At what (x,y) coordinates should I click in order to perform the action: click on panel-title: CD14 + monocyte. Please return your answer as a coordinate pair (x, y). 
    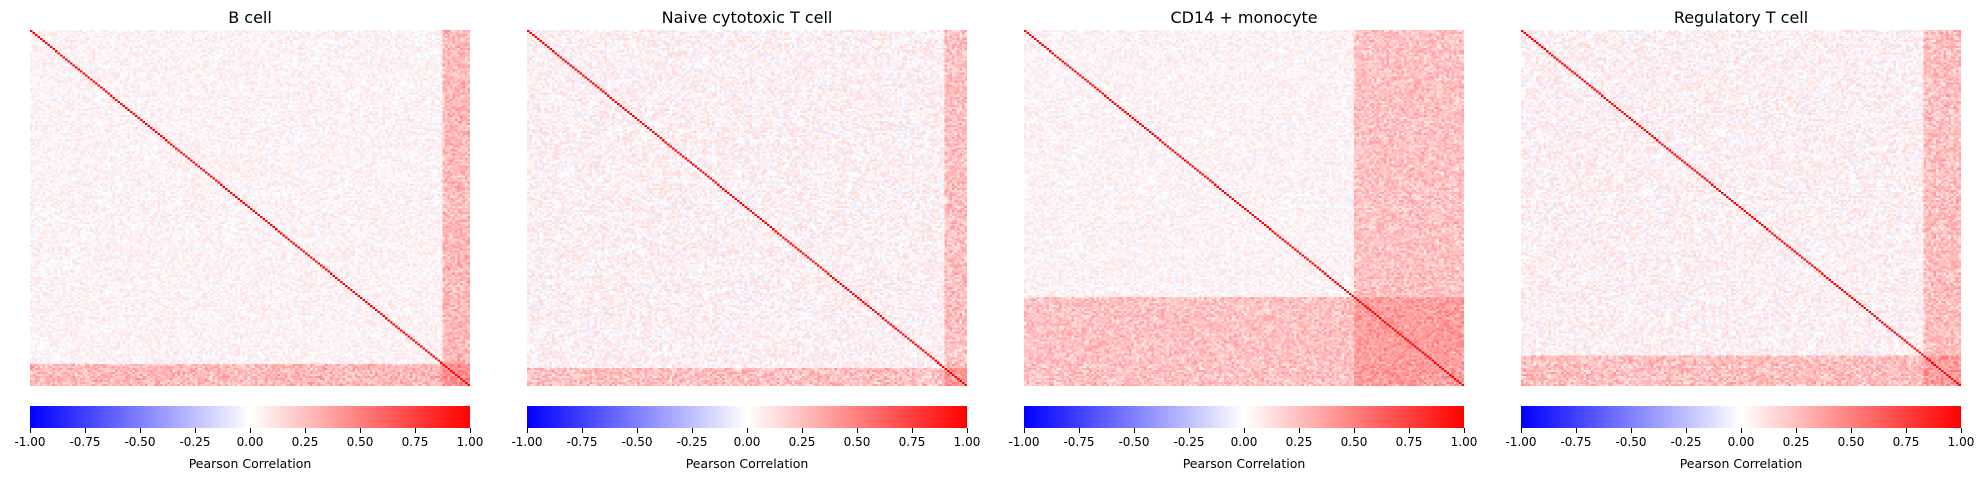
    Looking at the image, I should click on (1244, 17).